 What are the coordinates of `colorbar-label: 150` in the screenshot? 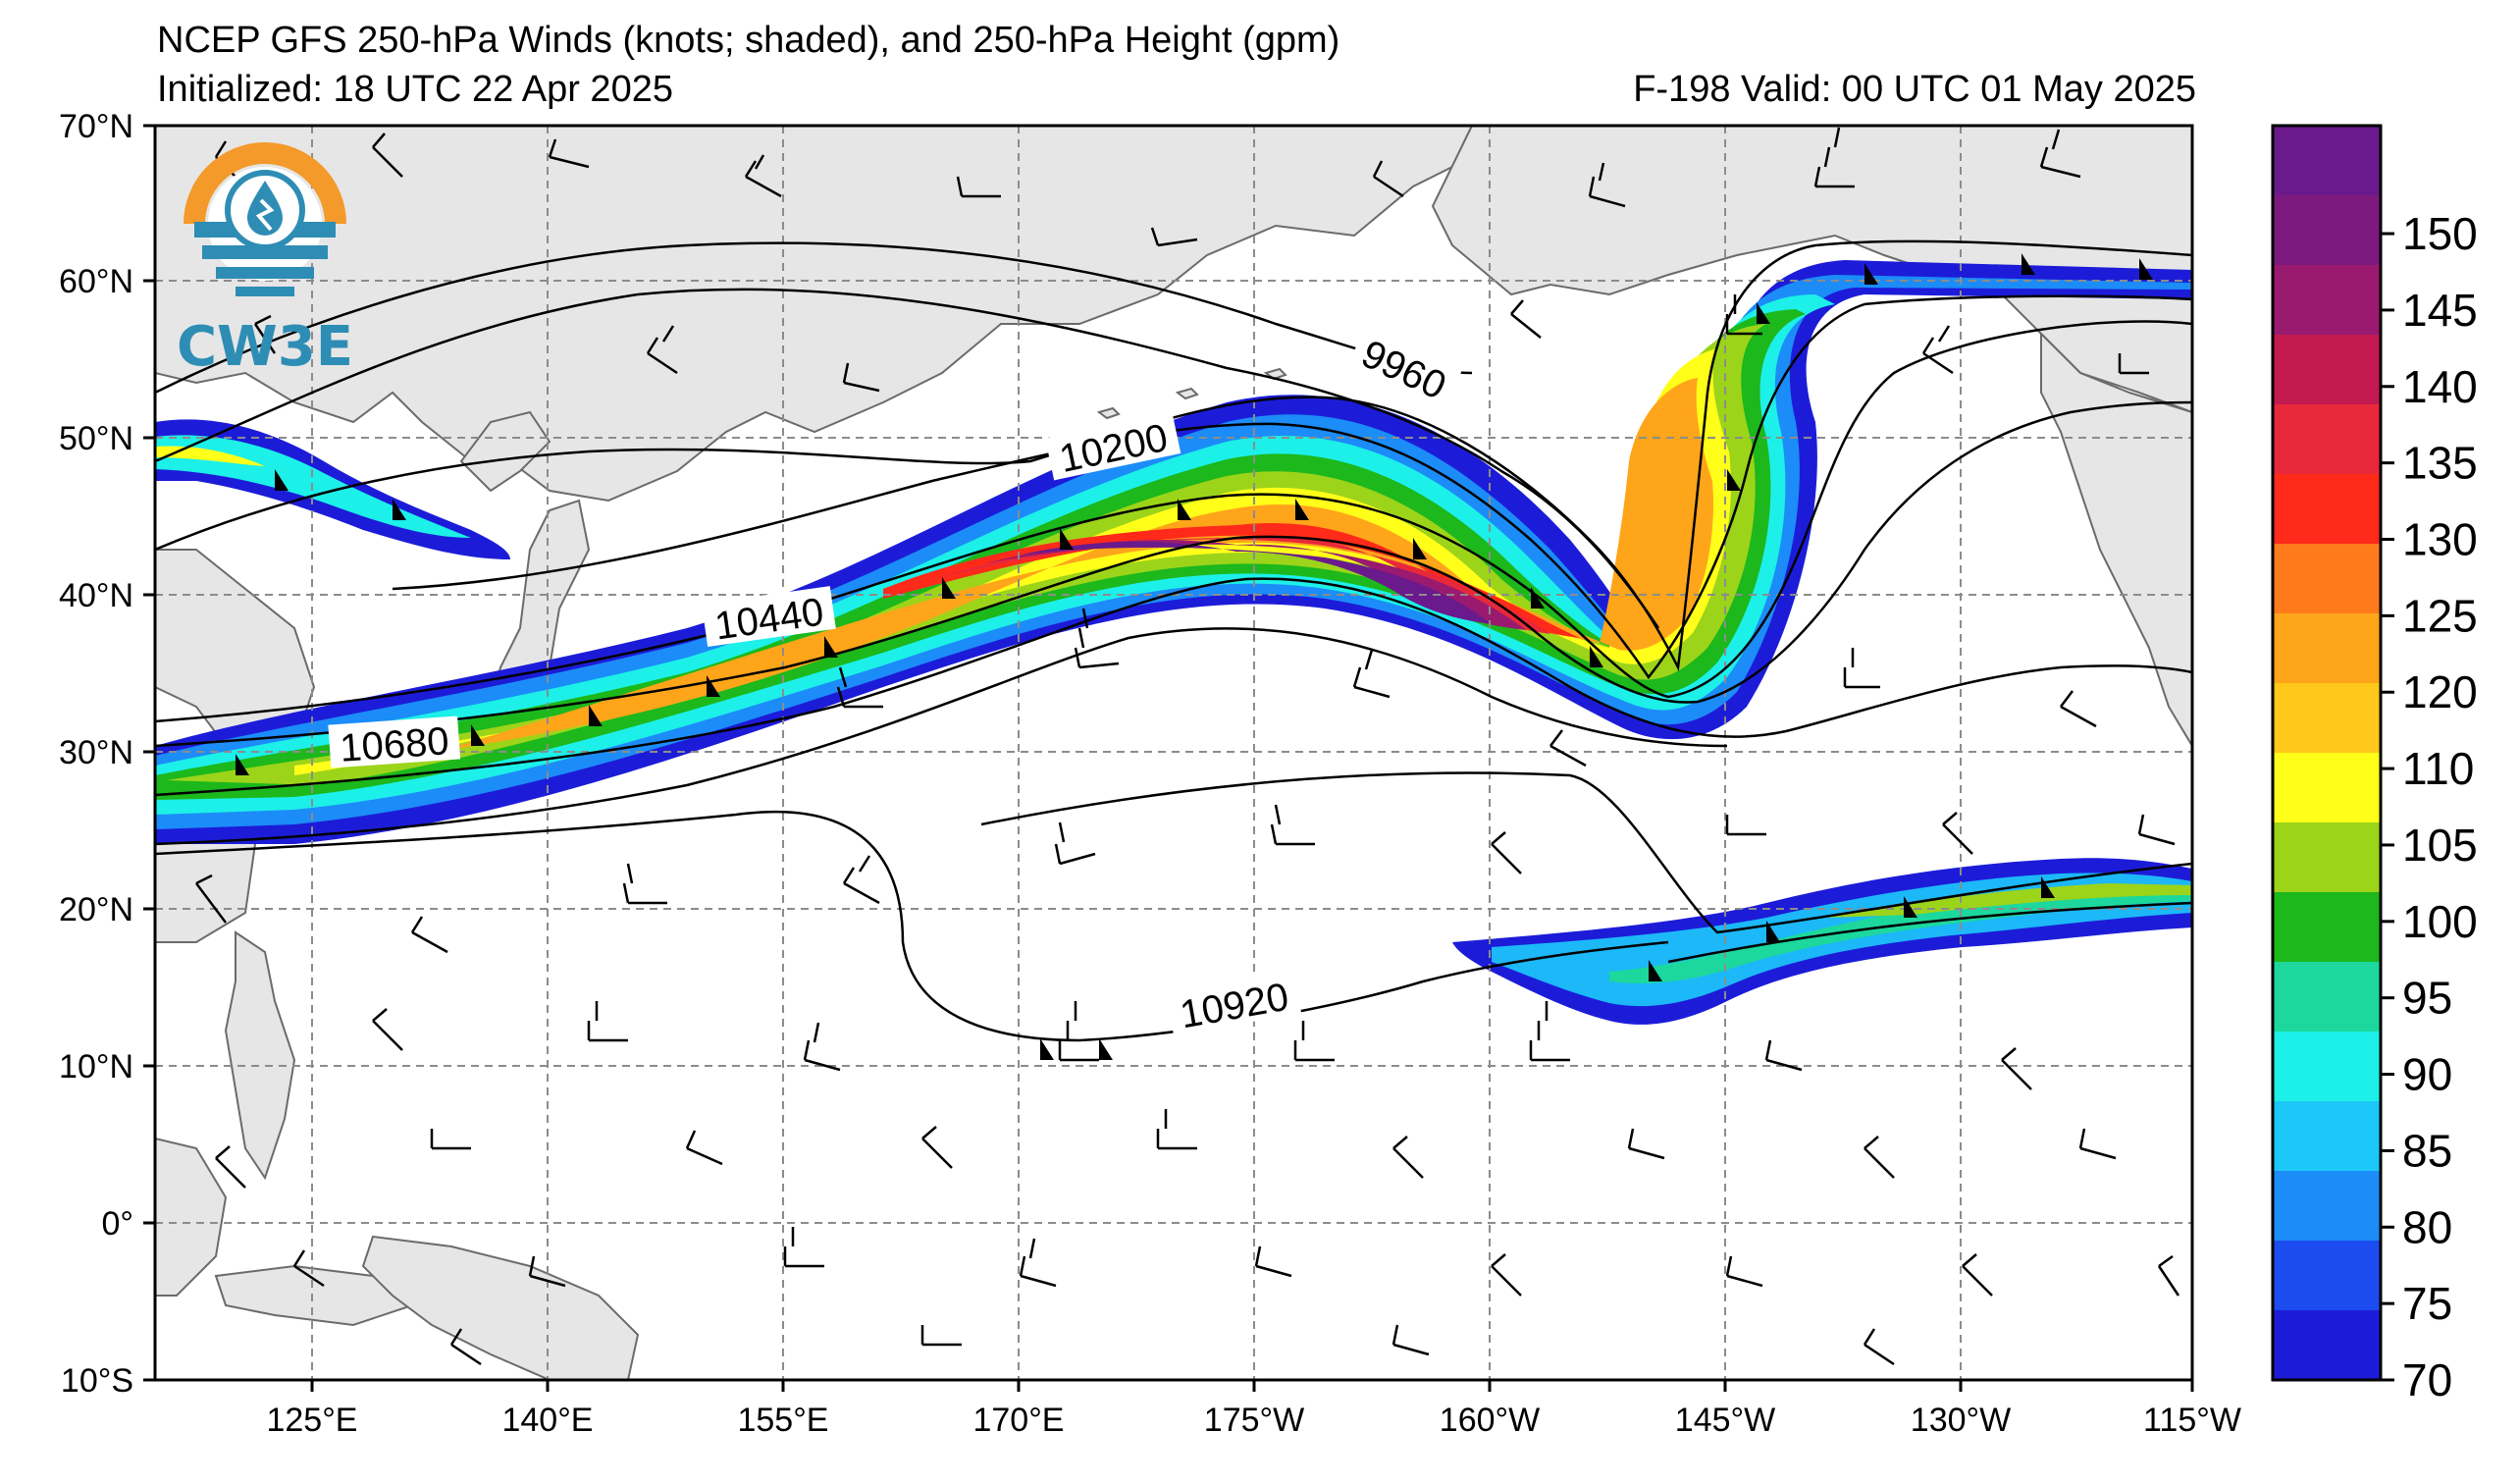 It's located at (2440, 233).